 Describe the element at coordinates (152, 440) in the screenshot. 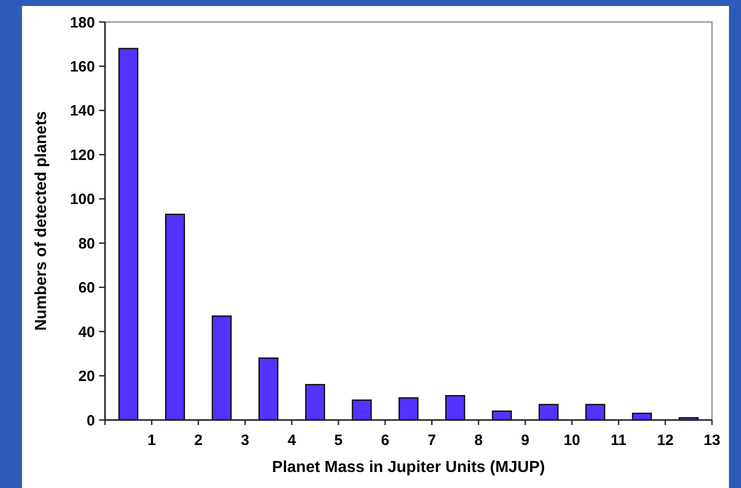

I see `x-tick-label: 1` at that location.